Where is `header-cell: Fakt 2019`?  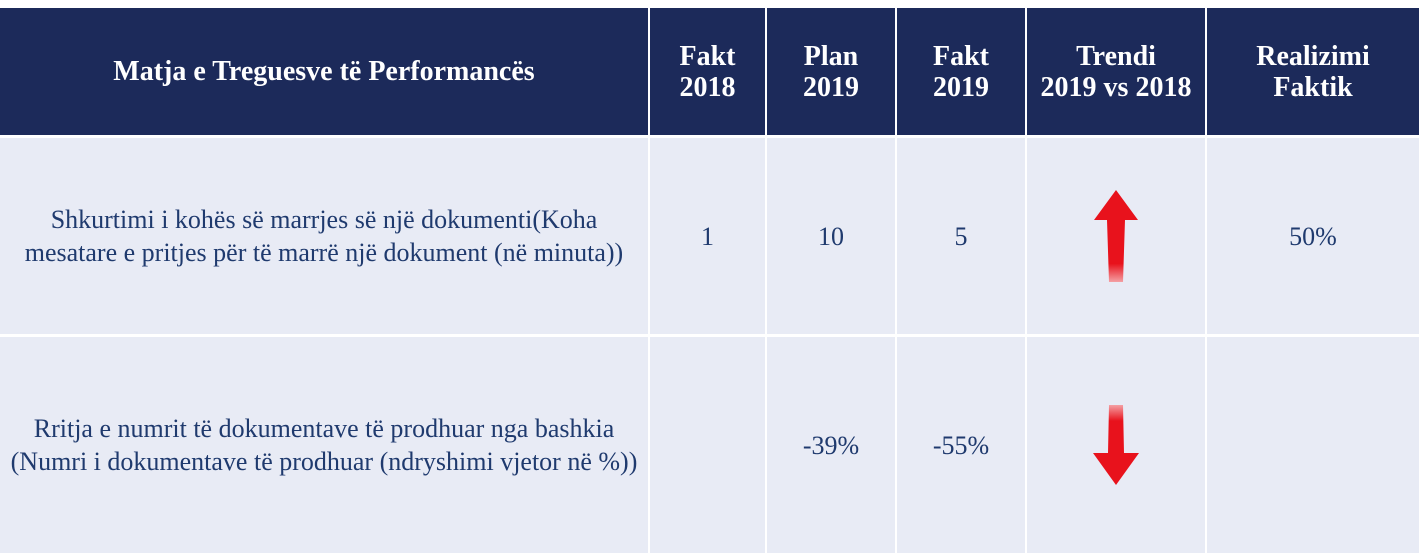 header-cell: Fakt 2019 is located at coordinates (961, 71).